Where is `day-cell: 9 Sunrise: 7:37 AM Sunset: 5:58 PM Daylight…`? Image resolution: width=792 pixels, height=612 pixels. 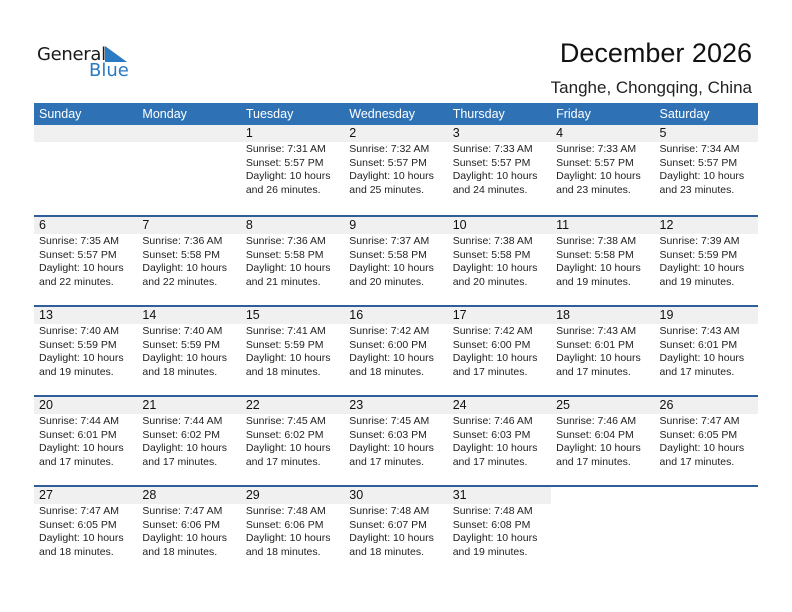
day-cell: 9 Sunrise: 7:37 AM Sunset: 5:58 PM Daylight… is located at coordinates (396, 261).